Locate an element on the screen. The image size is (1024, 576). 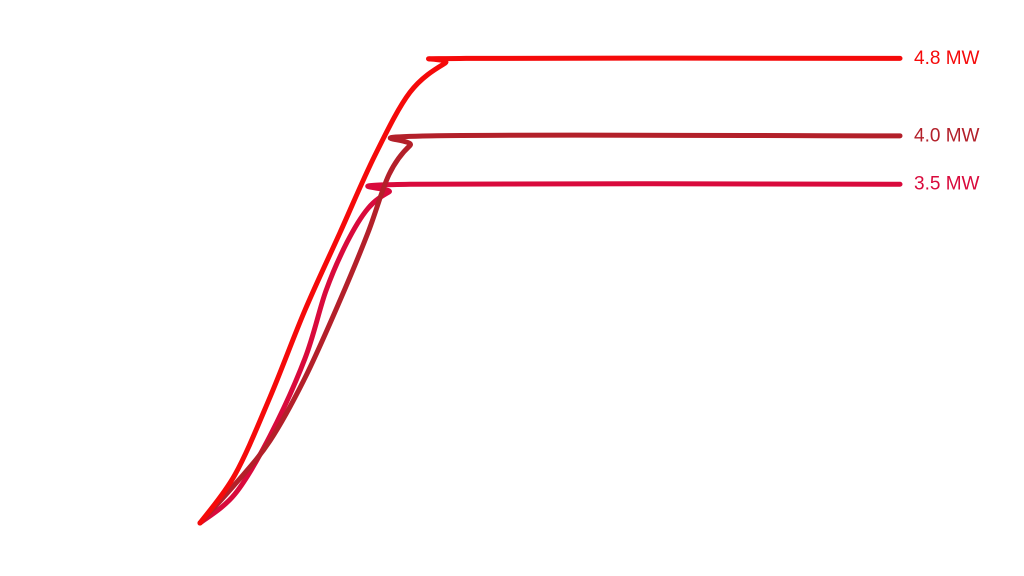
series-labels: 3.5 MW 4.0 MW 4.8 MW is located at coordinates (947, 121).